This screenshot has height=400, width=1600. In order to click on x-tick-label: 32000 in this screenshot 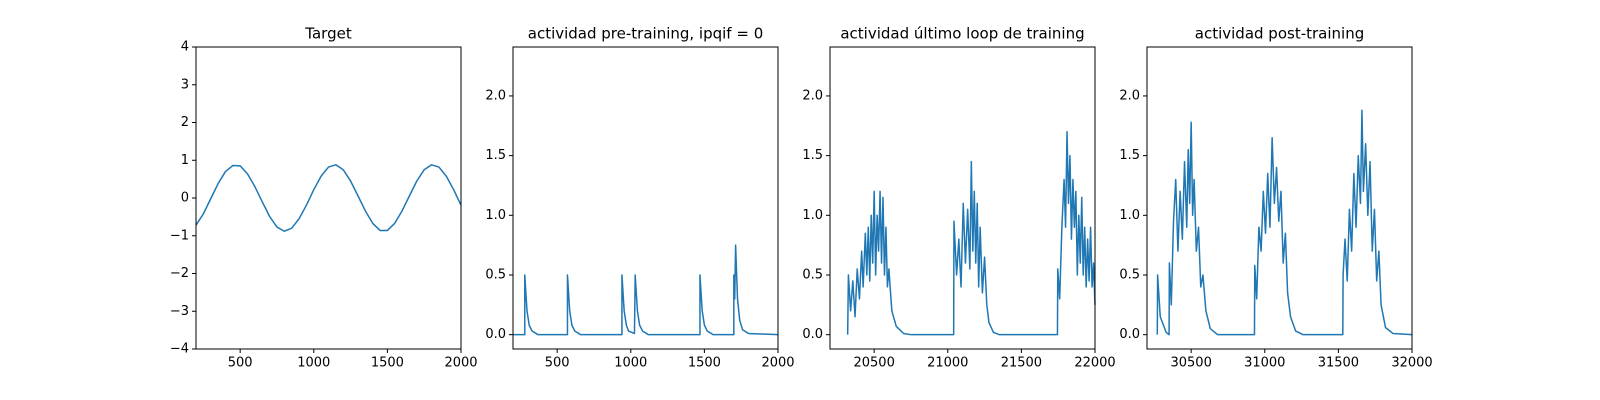, I will do `click(1411, 363)`.